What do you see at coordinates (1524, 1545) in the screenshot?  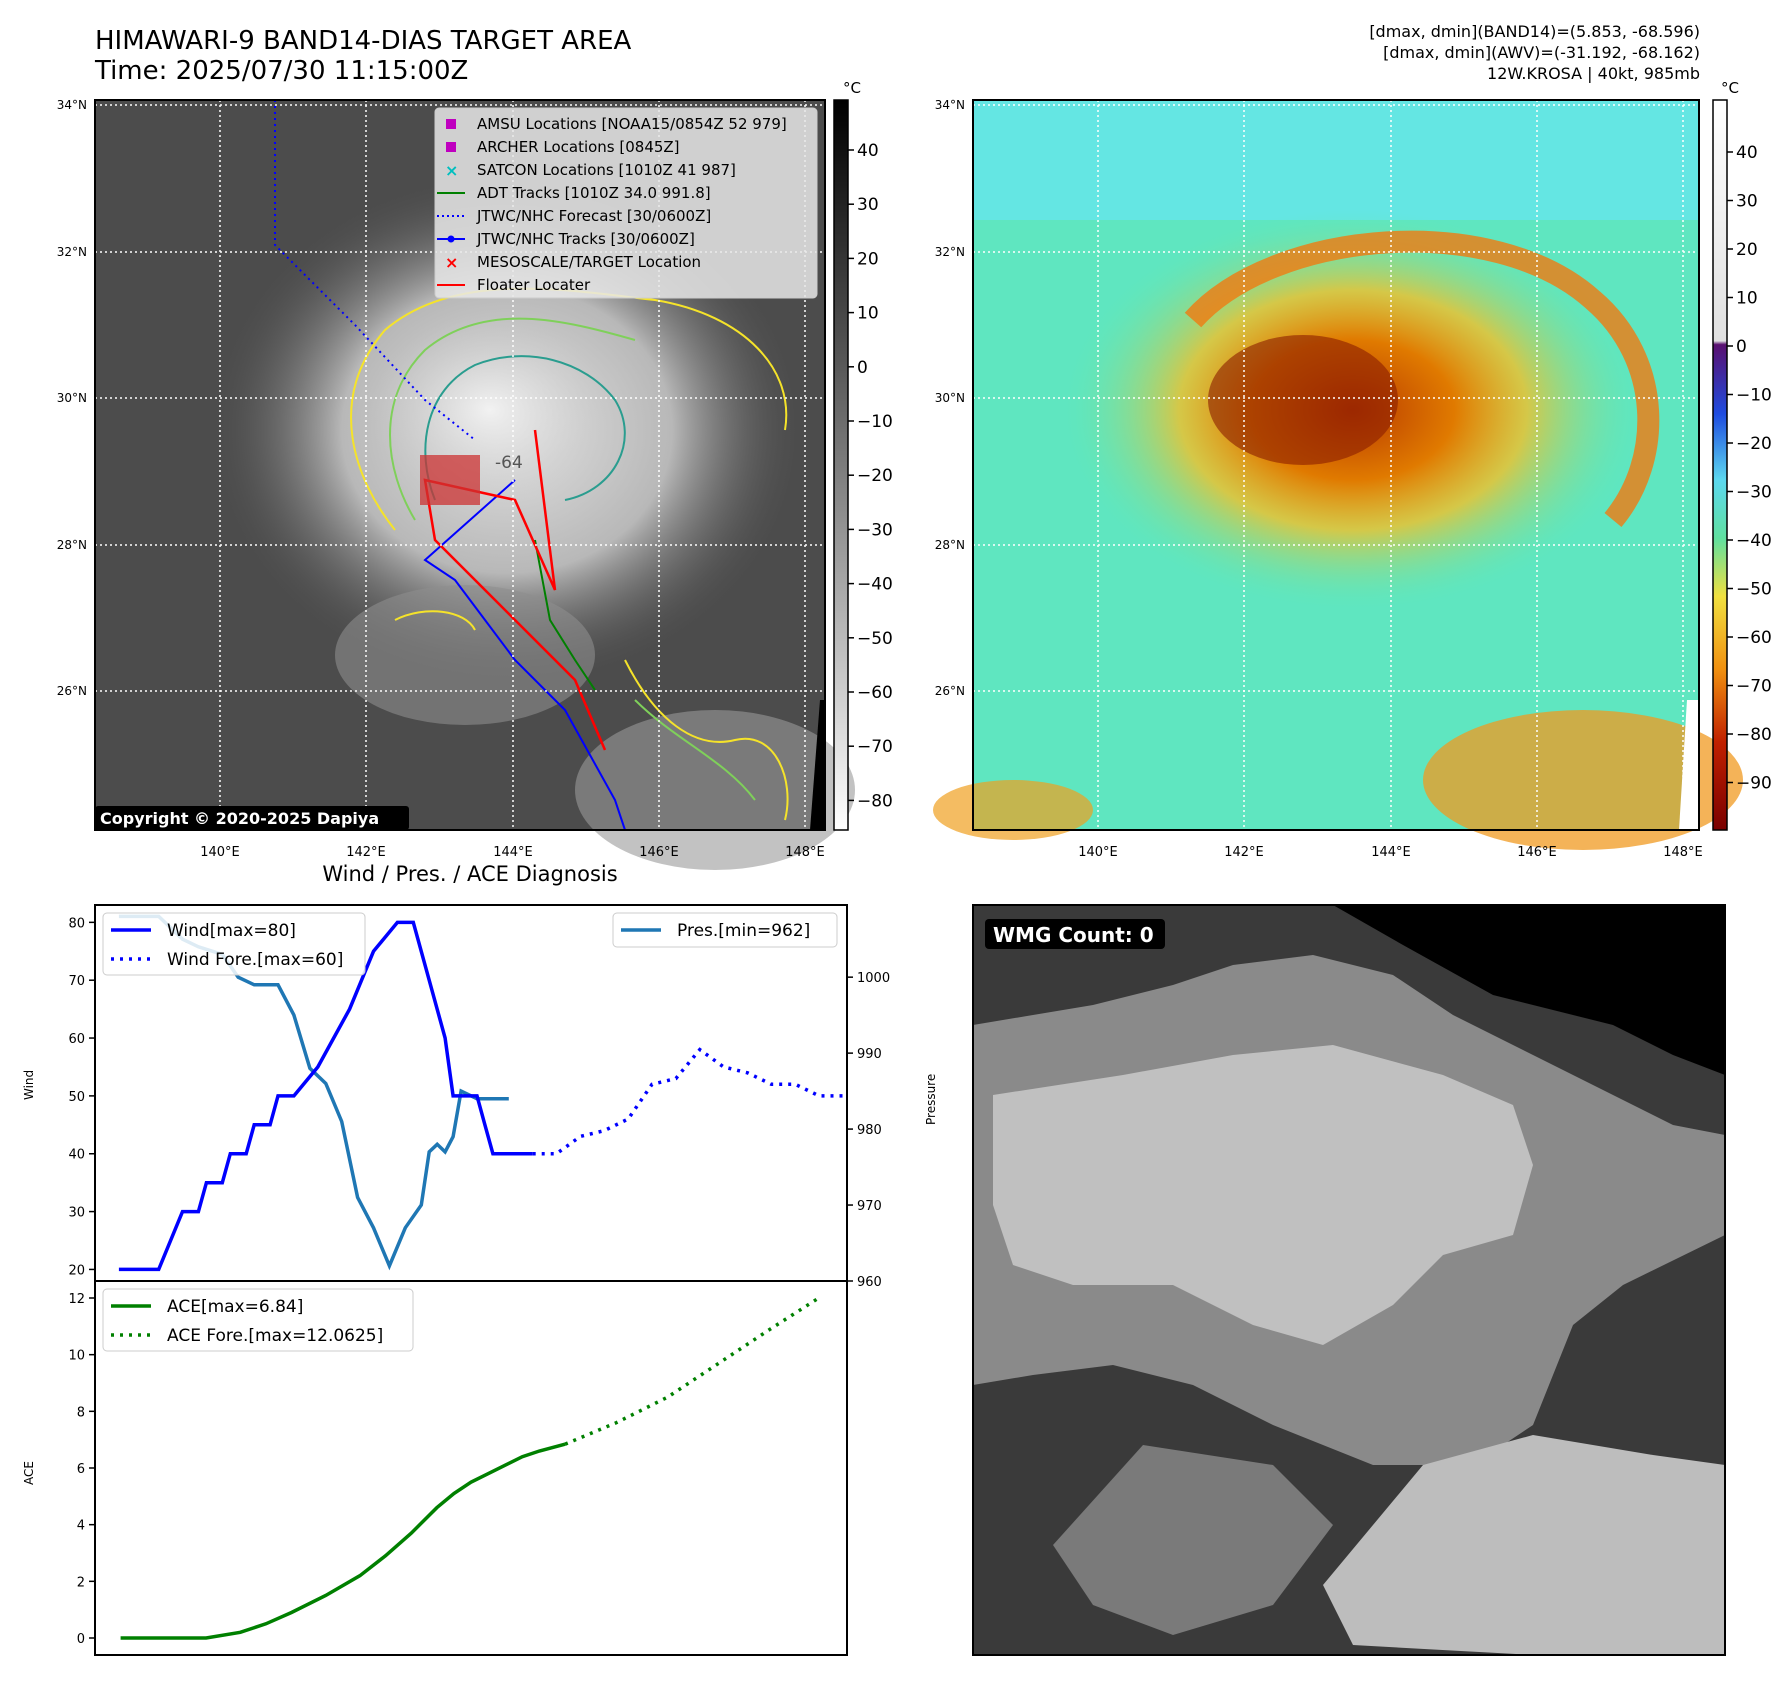 I see `wmg-light-southeast` at bounding box center [1524, 1545].